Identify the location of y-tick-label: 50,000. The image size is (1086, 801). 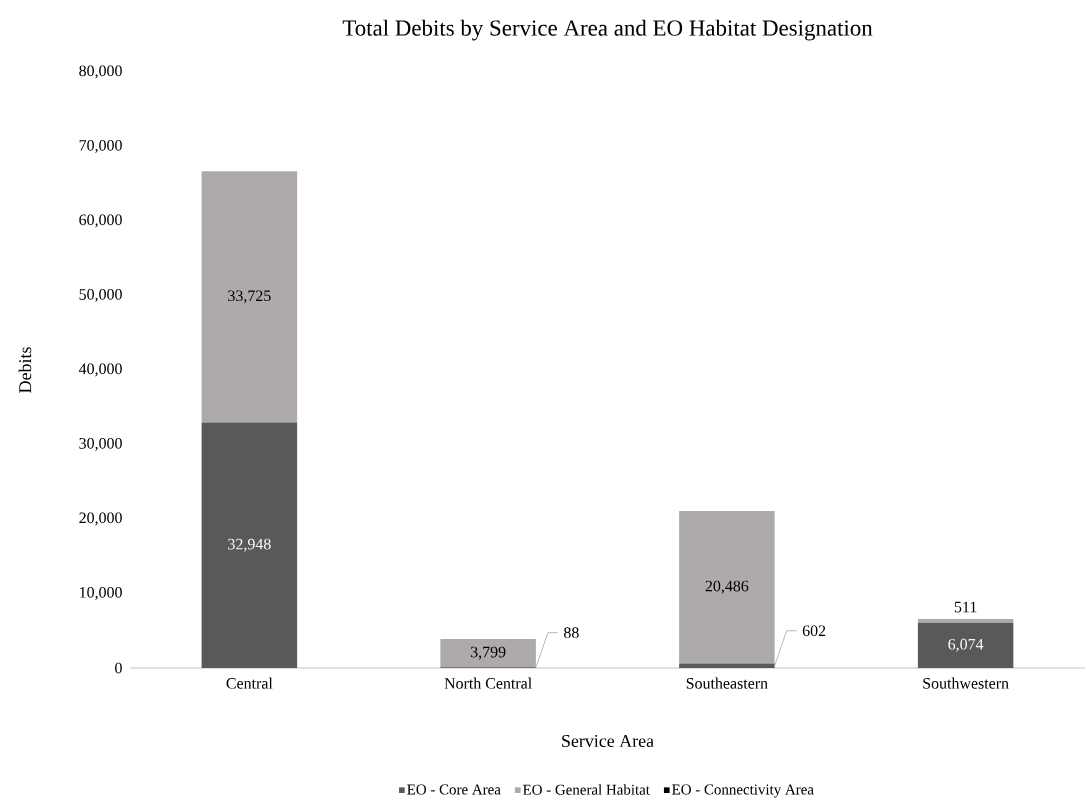
(100, 295).